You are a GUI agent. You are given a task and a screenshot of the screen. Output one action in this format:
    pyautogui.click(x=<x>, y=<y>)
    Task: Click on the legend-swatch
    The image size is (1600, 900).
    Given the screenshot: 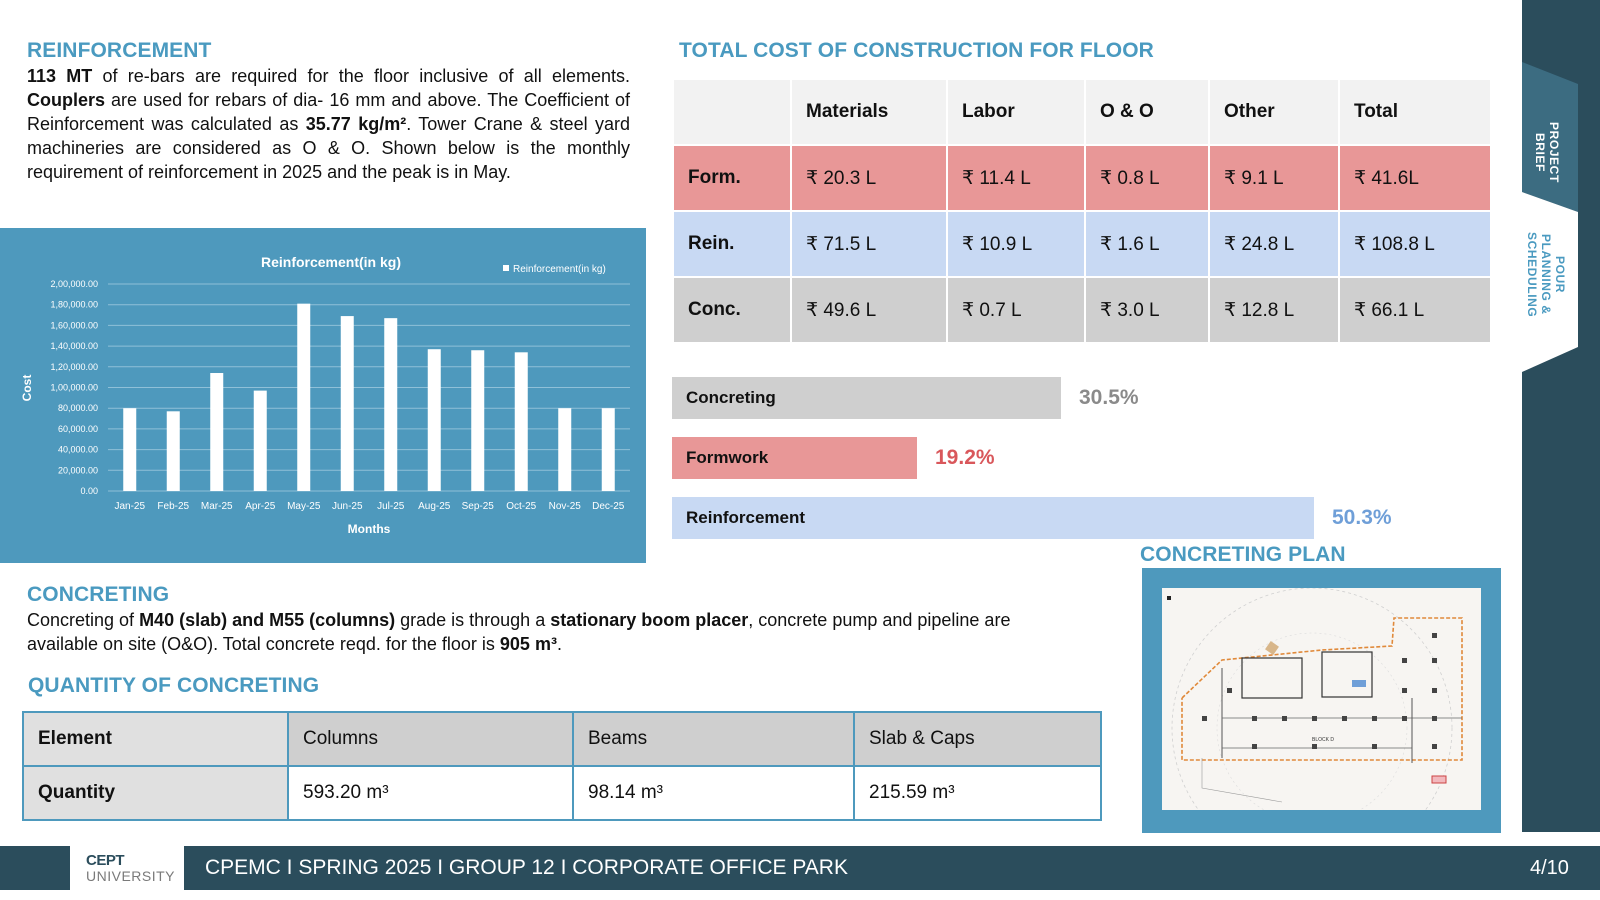 What is the action you would take?
    pyautogui.click(x=506, y=268)
    